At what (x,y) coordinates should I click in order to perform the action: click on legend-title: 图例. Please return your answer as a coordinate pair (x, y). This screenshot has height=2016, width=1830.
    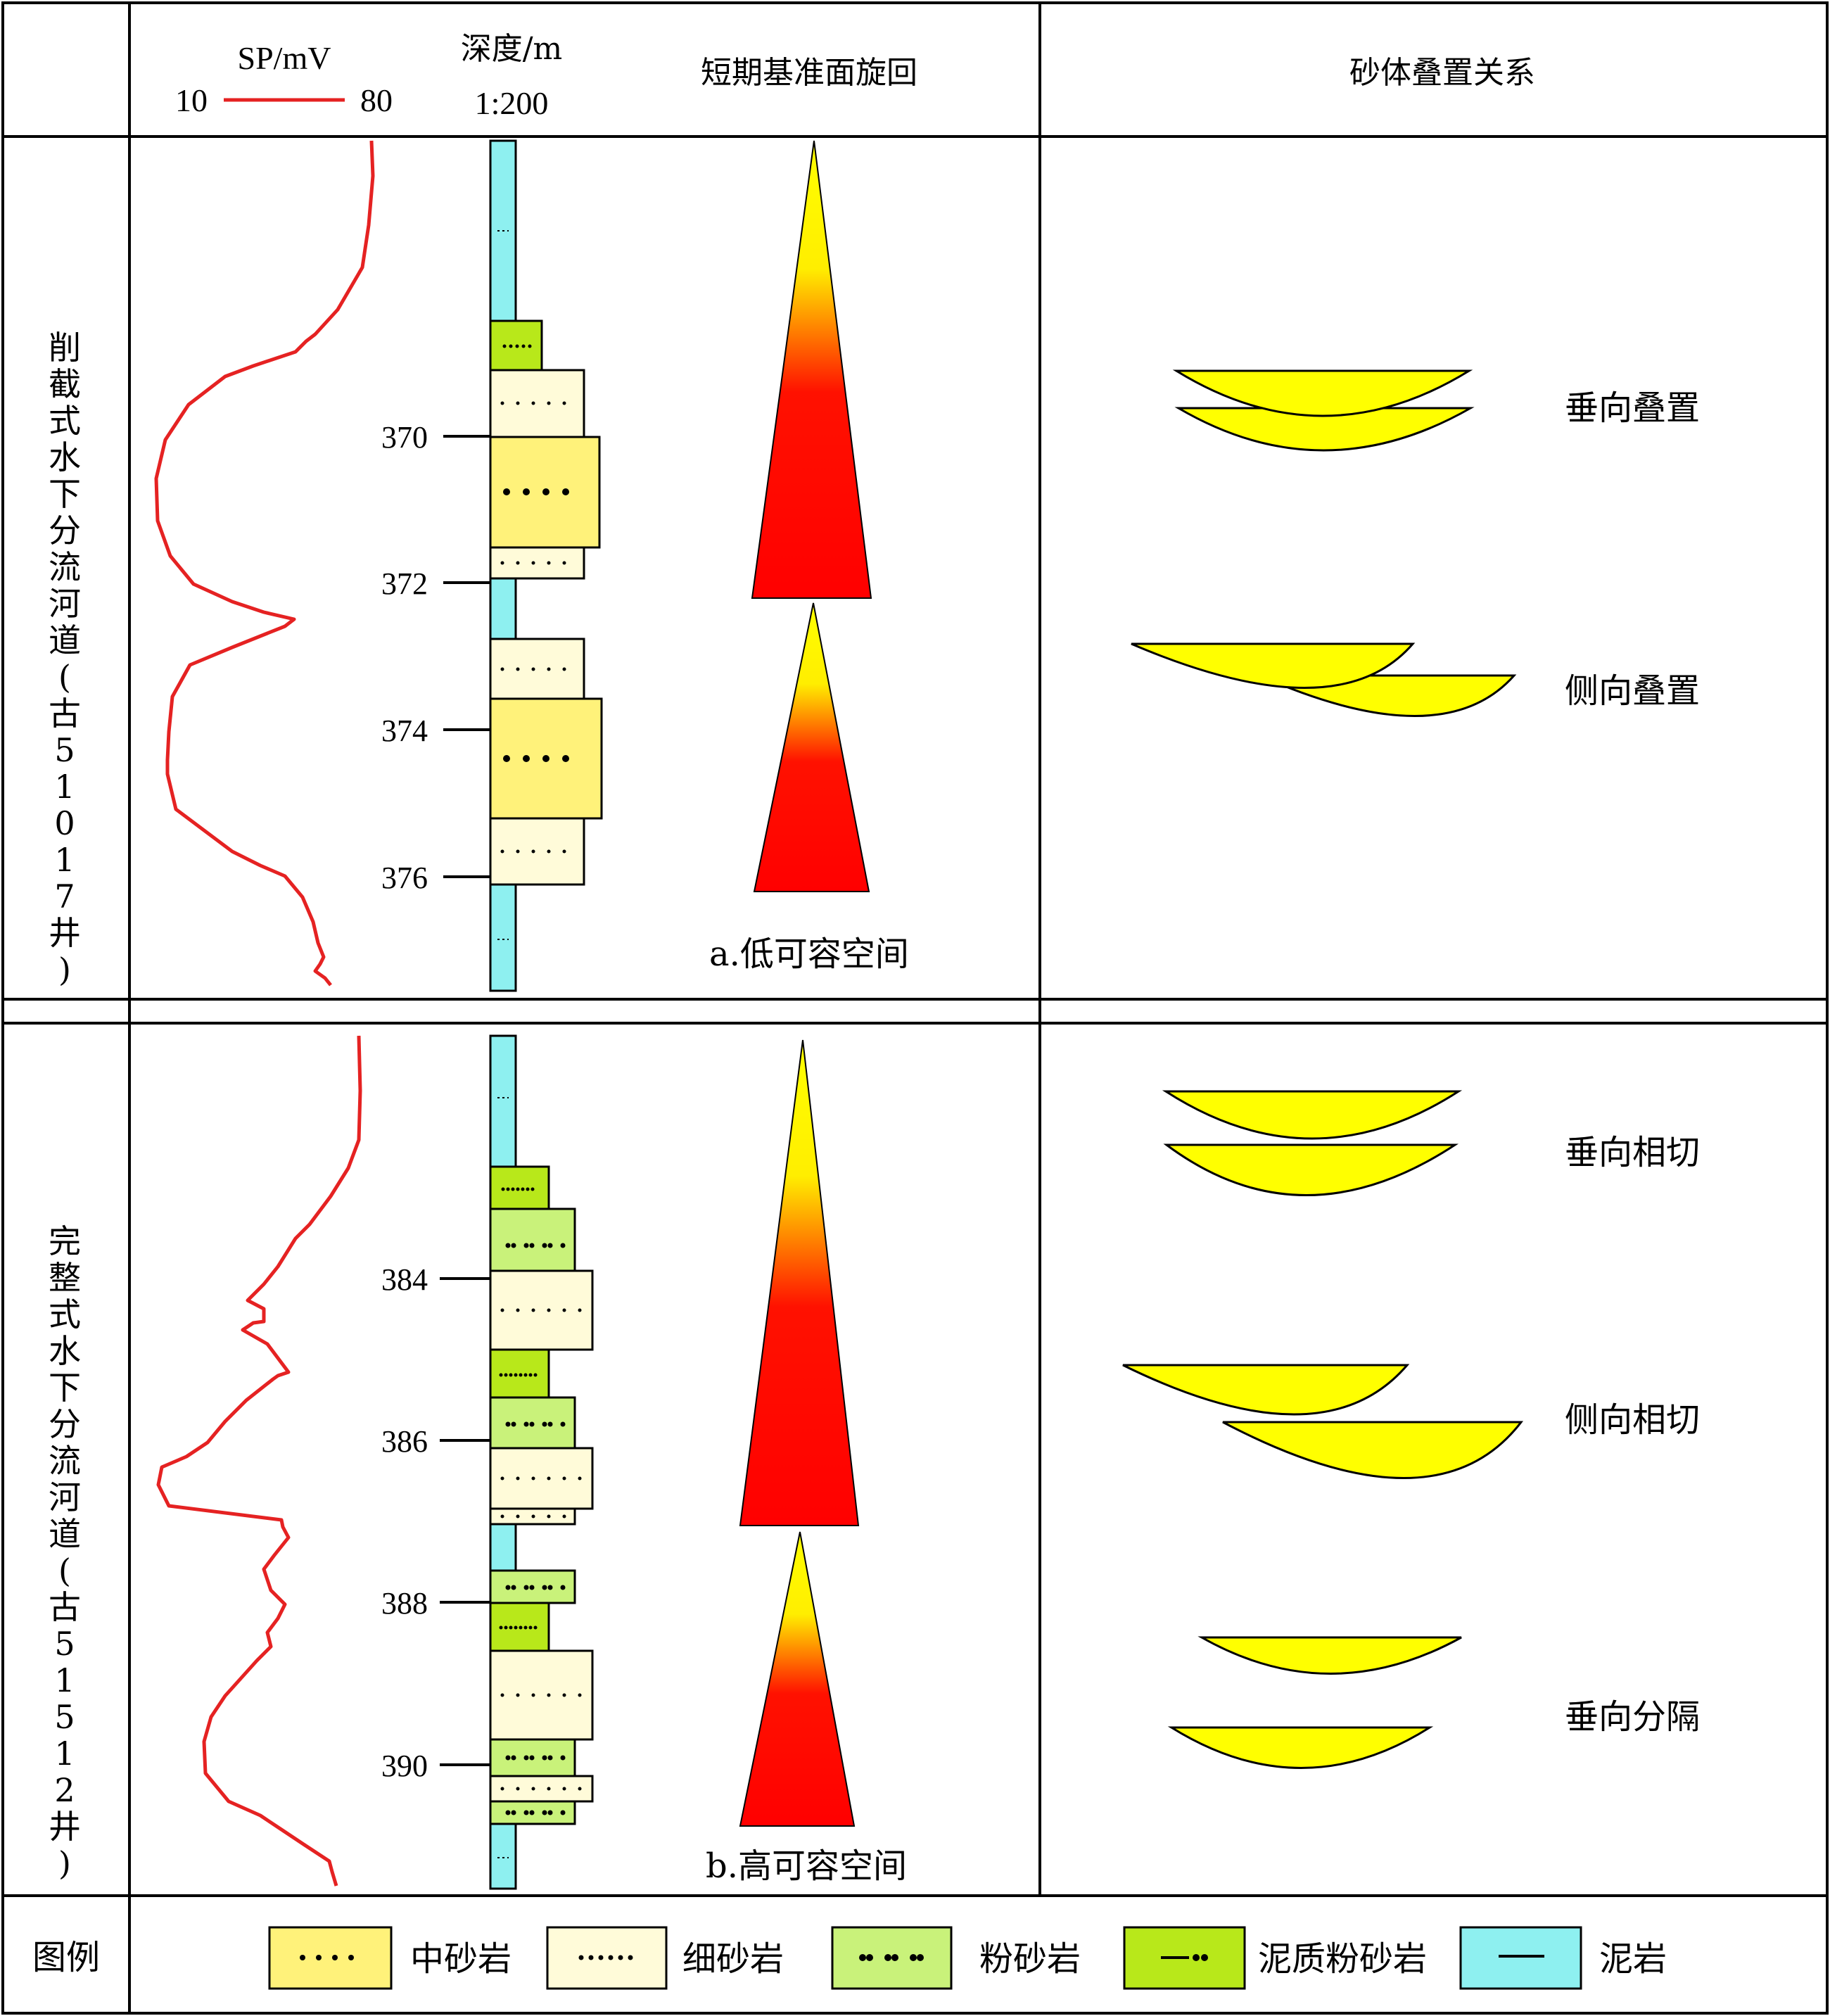
    Looking at the image, I should click on (66, 1957).